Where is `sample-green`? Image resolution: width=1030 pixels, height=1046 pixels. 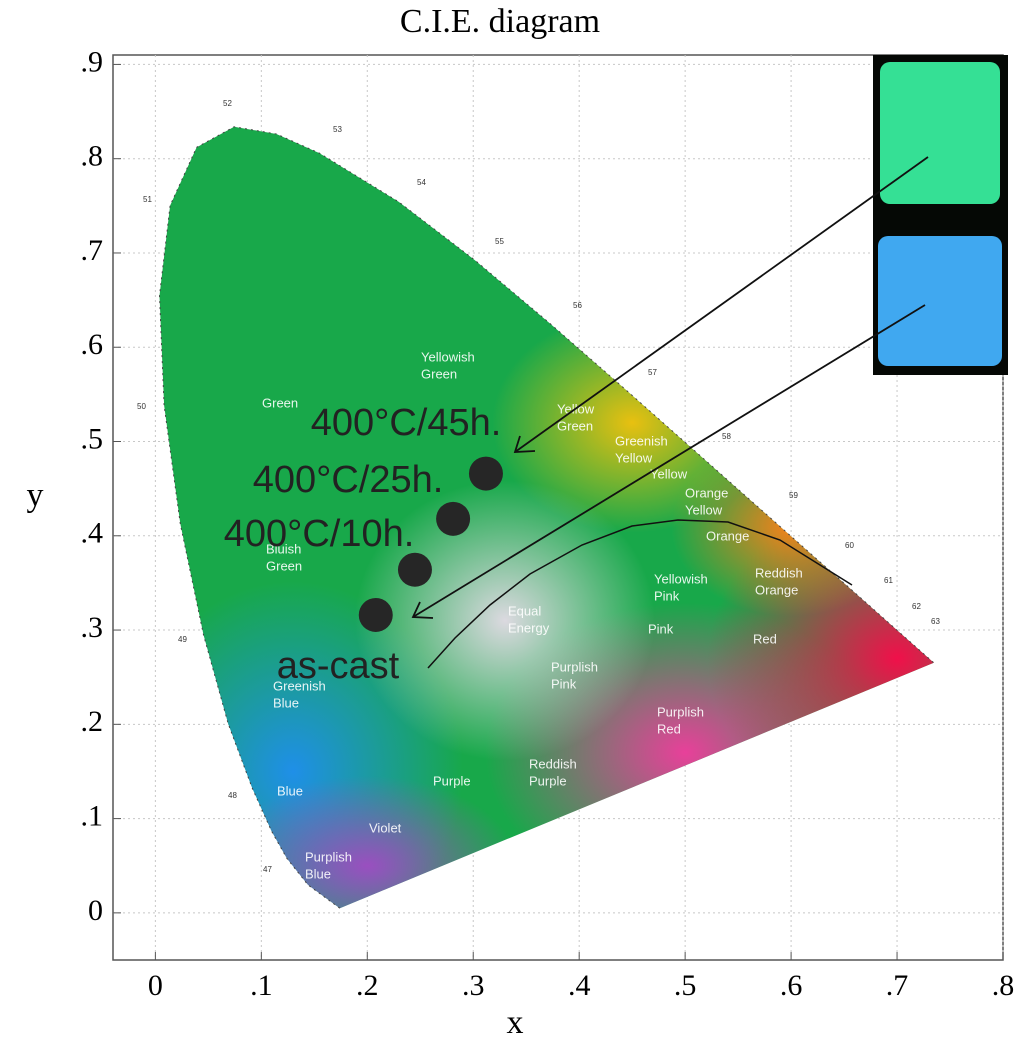 sample-green is located at coordinates (940, 133).